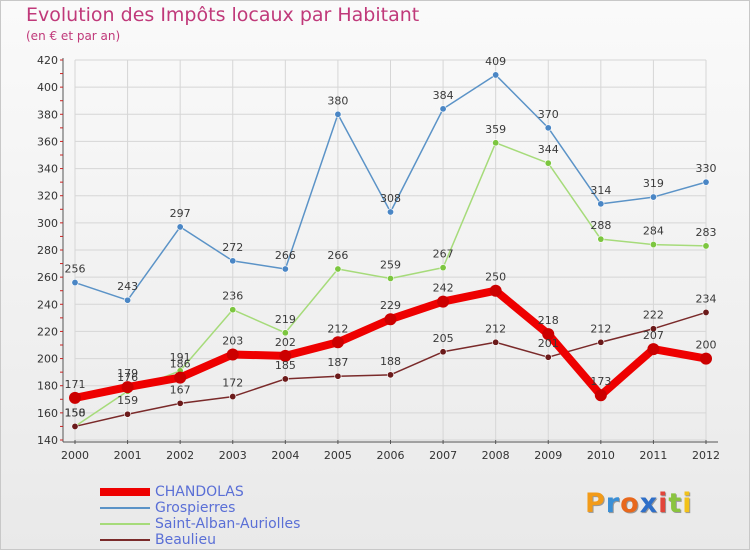 The image size is (750, 550). I want to click on point-beaulieu-2001, so click(128, 414).